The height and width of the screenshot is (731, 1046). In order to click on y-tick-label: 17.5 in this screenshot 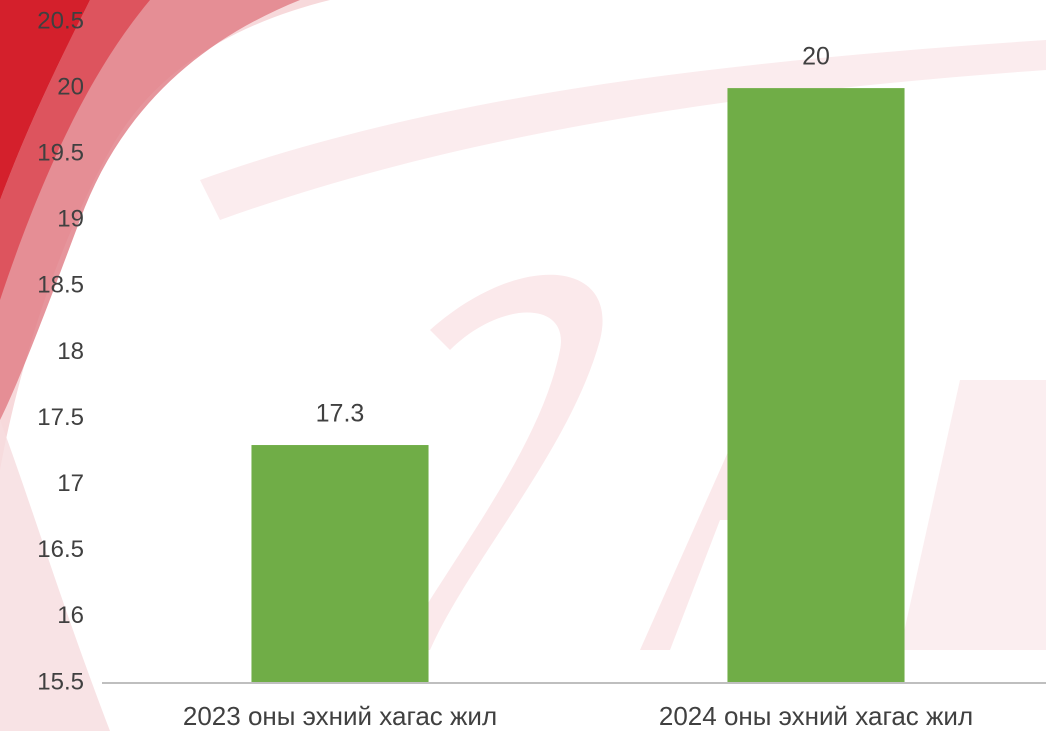, I will do `click(60, 417)`.